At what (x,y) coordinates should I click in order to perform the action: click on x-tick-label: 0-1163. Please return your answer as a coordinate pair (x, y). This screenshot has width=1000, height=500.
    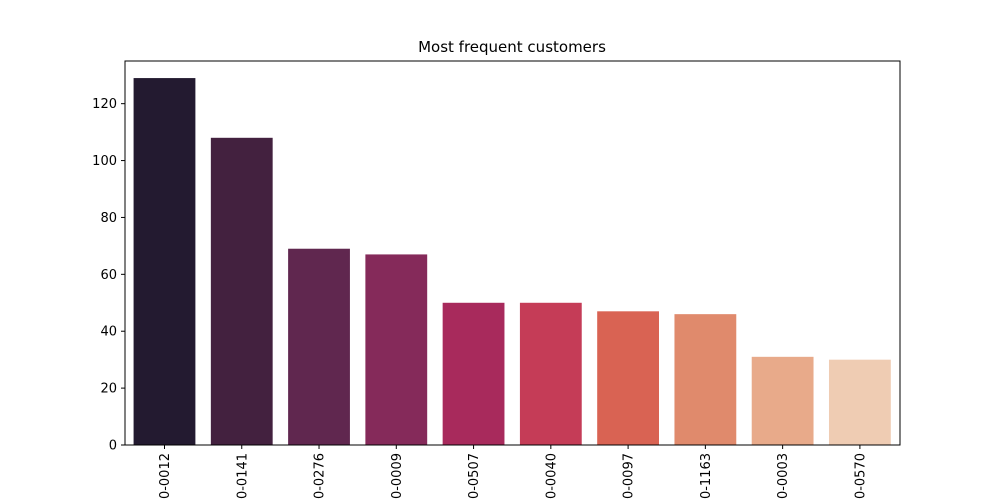
    Looking at the image, I should click on (706, 476).